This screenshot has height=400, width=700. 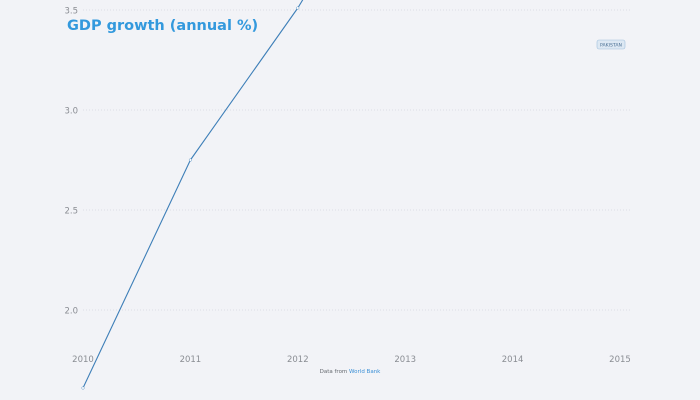 What do you see at coordinates (513, 360) in the screenshot?
I see `x-tick-label-4: 2014` at bounding box center [513, 360].